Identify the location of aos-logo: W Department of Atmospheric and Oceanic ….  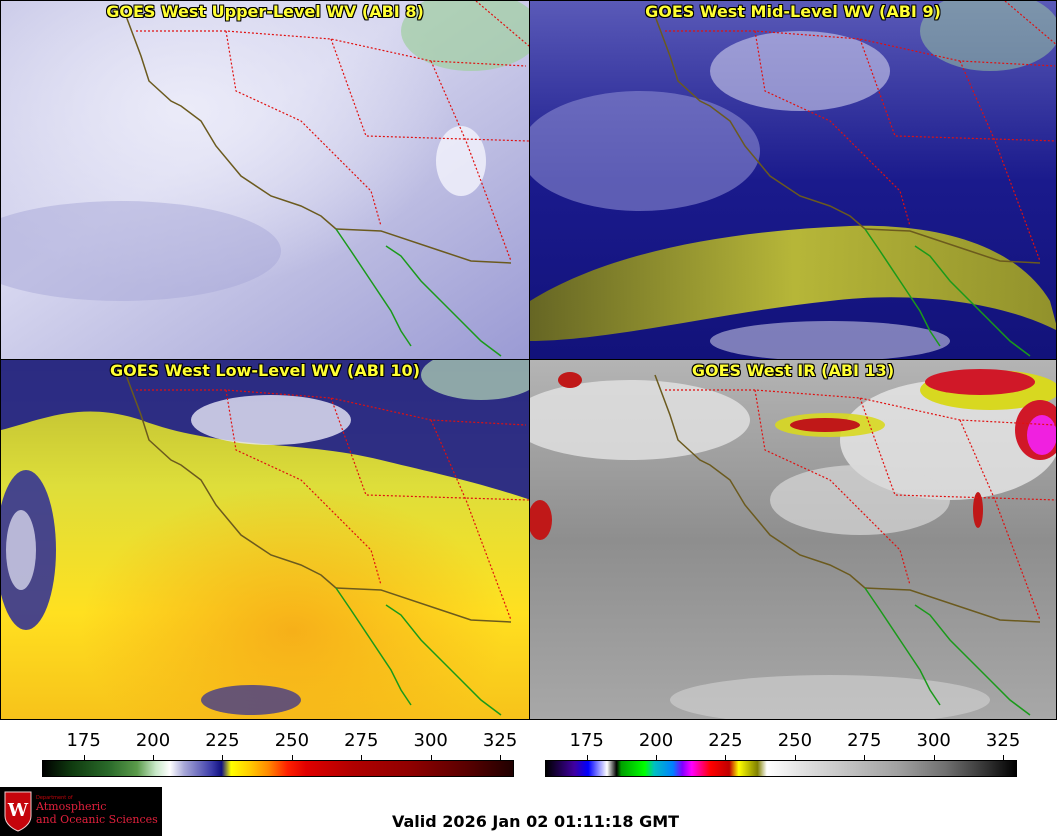
(81, 811).